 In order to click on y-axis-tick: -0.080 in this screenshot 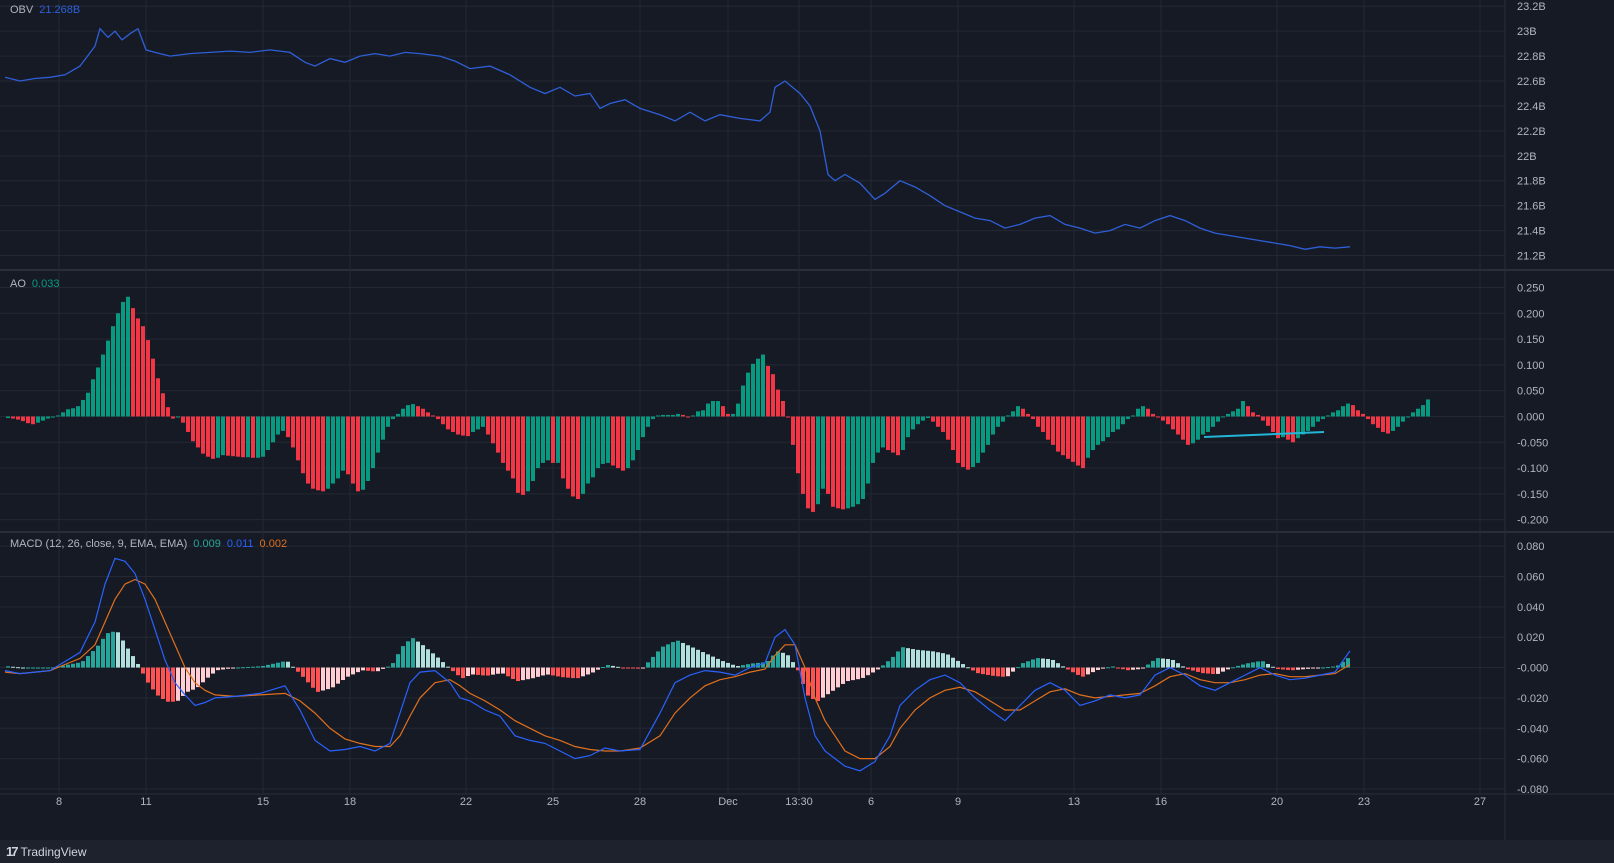, I will do `click(1532, 790)`.